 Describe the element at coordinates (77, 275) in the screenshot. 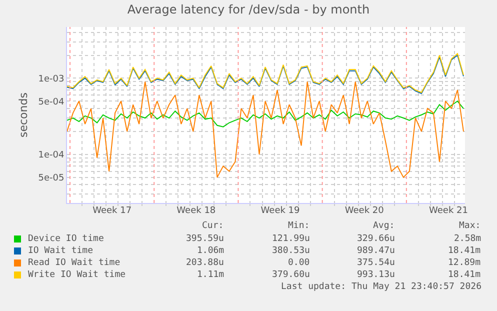

I see `legend-label: Write IO Wait time` at that location.